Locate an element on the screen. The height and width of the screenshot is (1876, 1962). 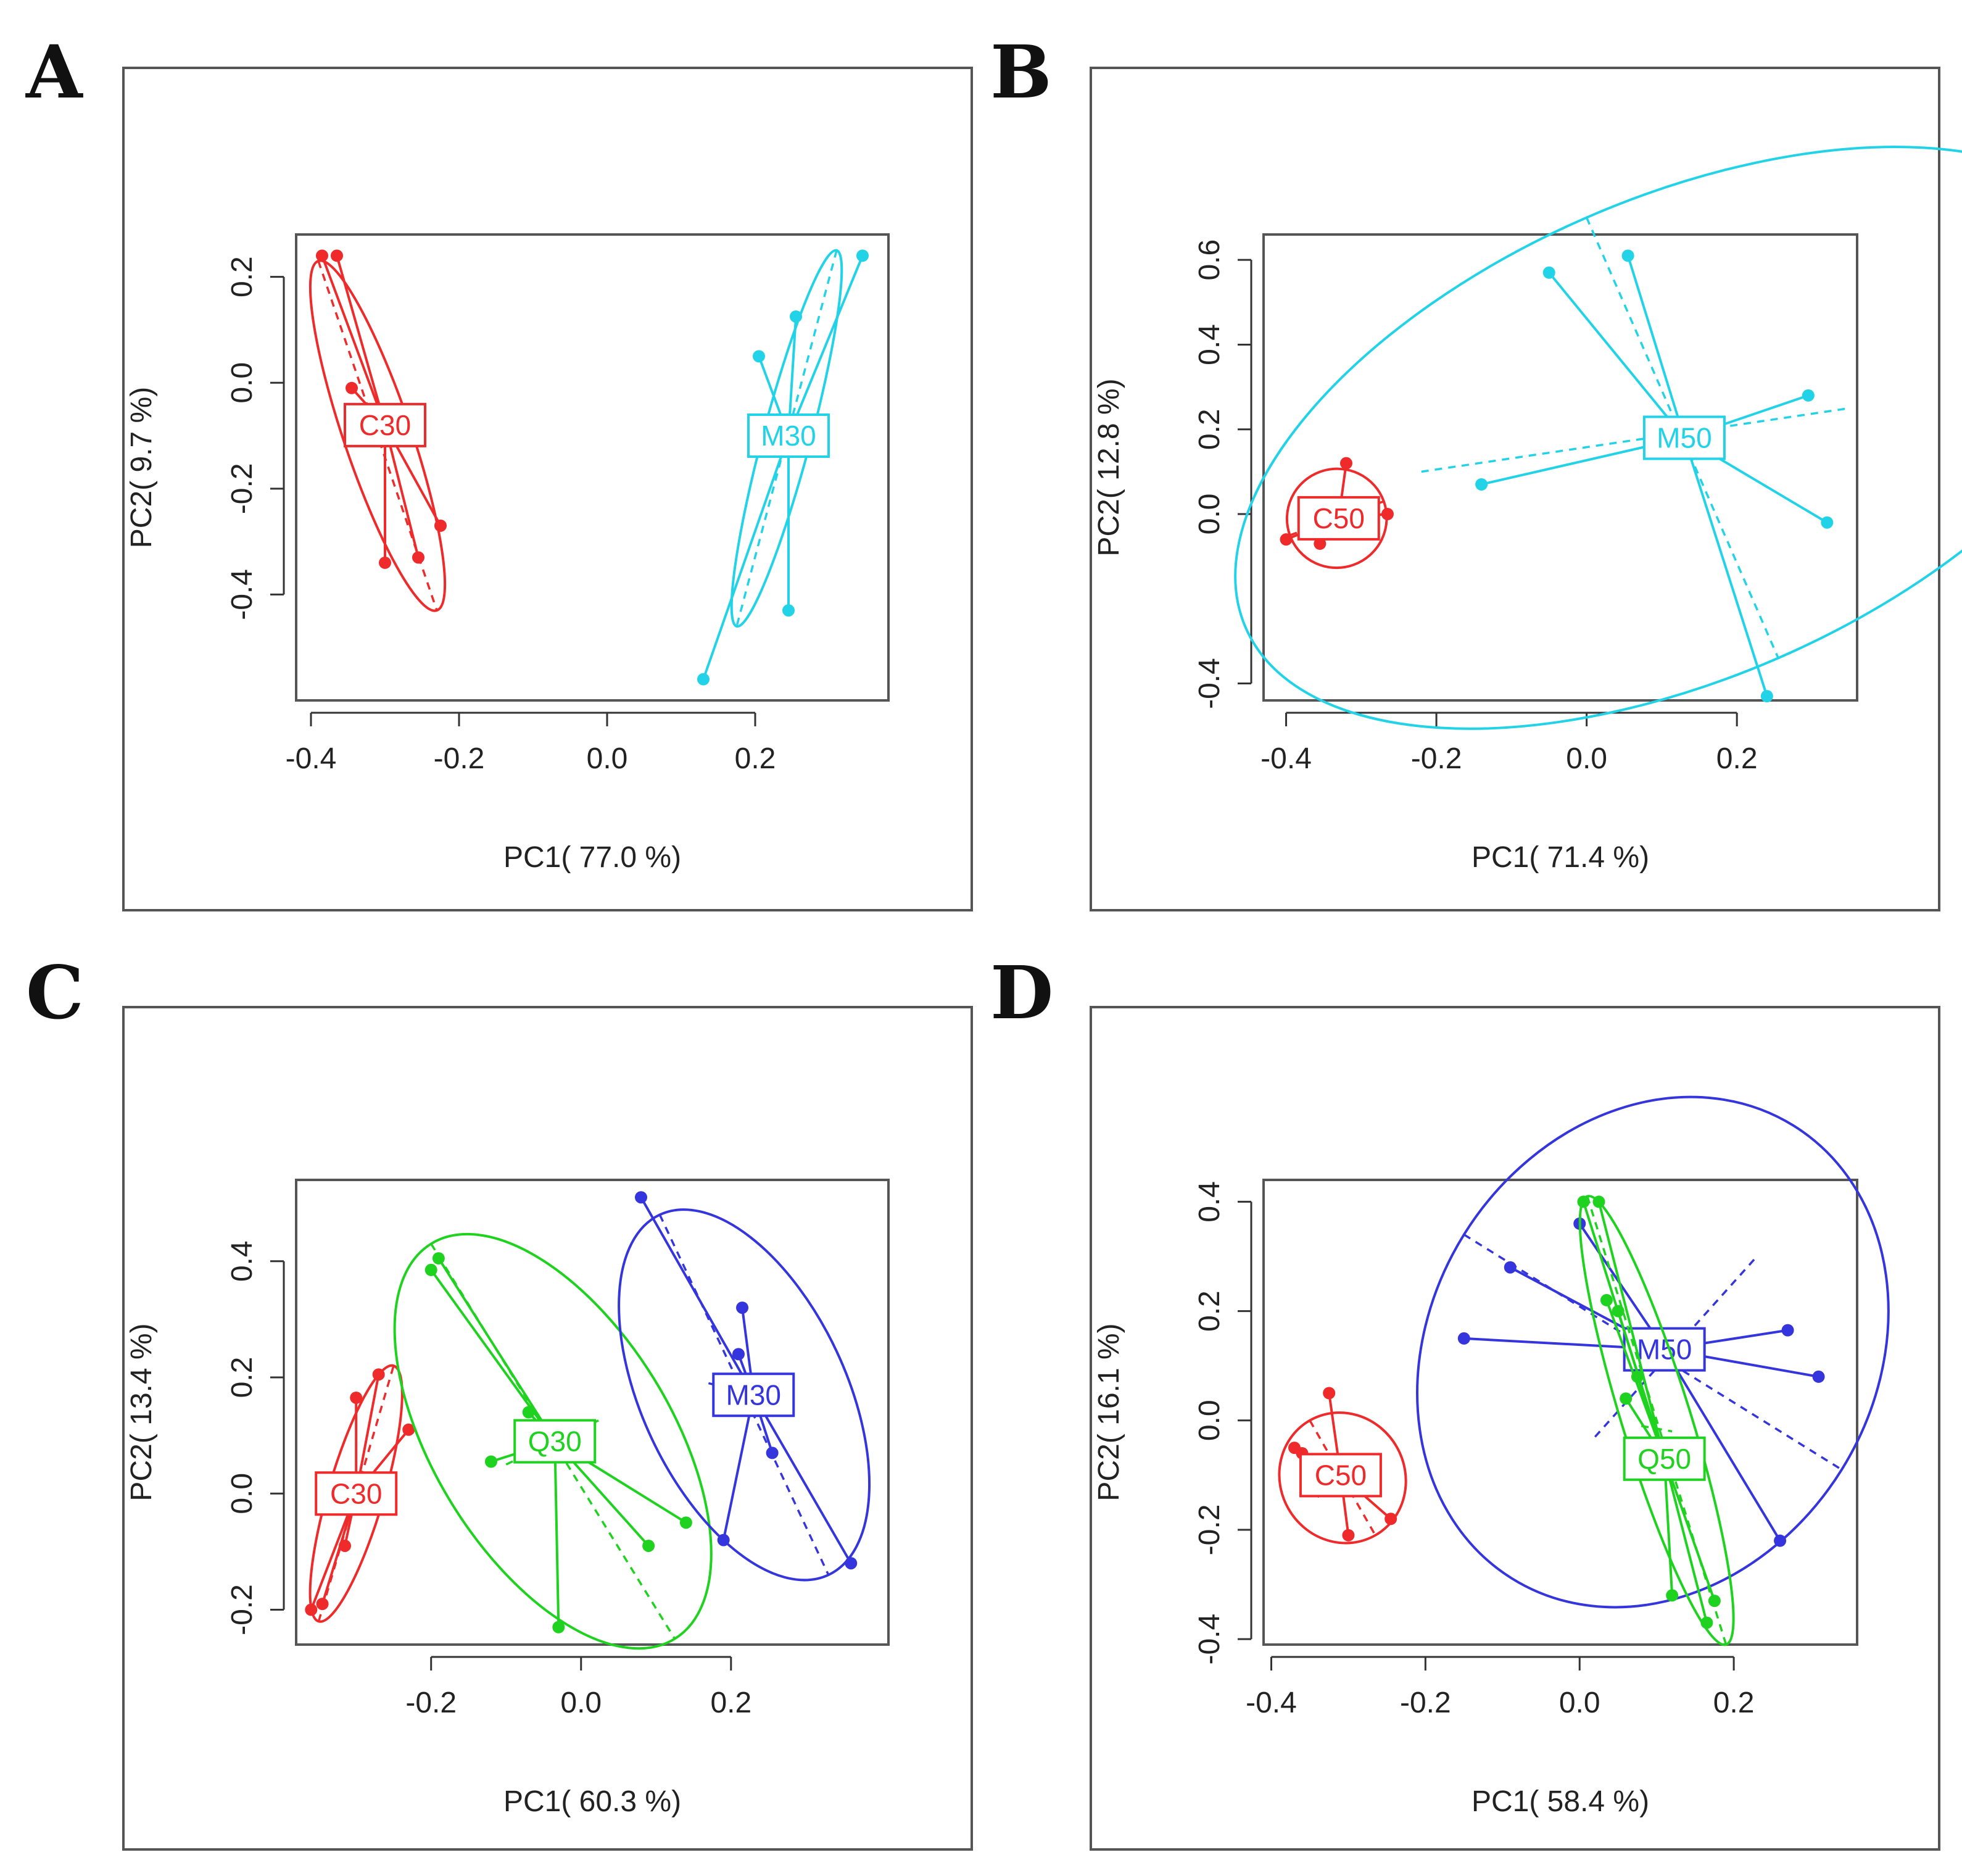
group-q30: Q30 is located at coordinates (553, 1441).